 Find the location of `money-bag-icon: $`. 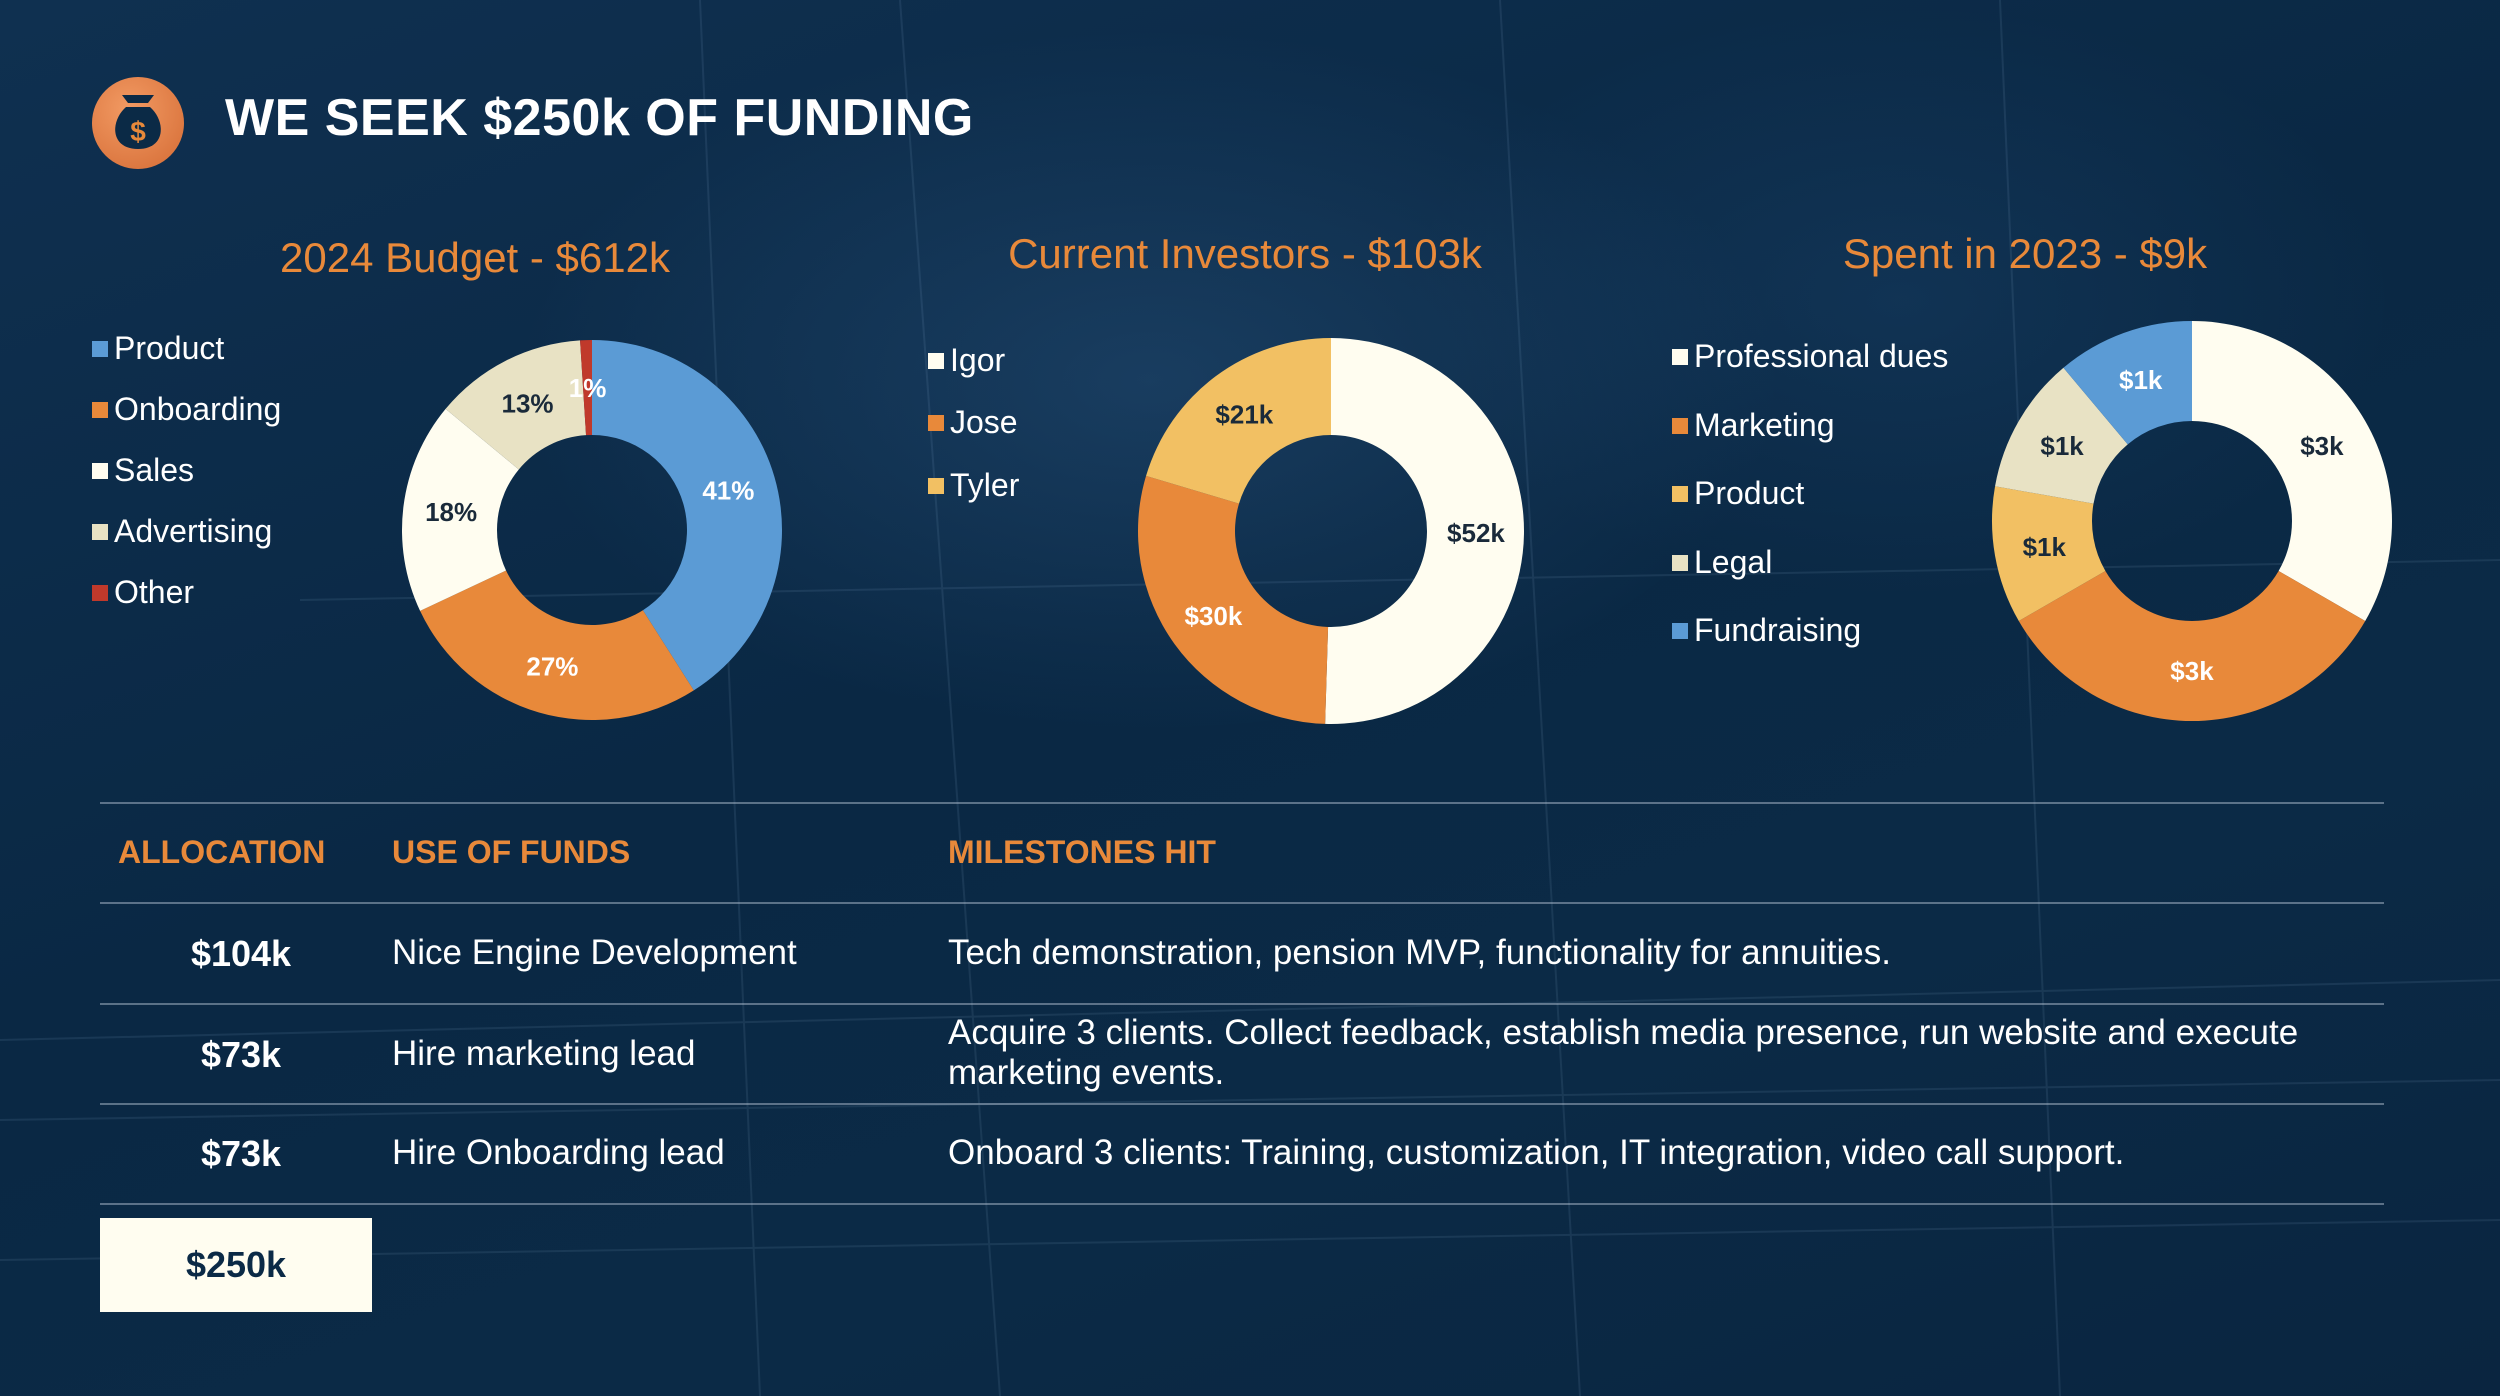

money-bag-icon: $ is located at coordinates (138, 123).